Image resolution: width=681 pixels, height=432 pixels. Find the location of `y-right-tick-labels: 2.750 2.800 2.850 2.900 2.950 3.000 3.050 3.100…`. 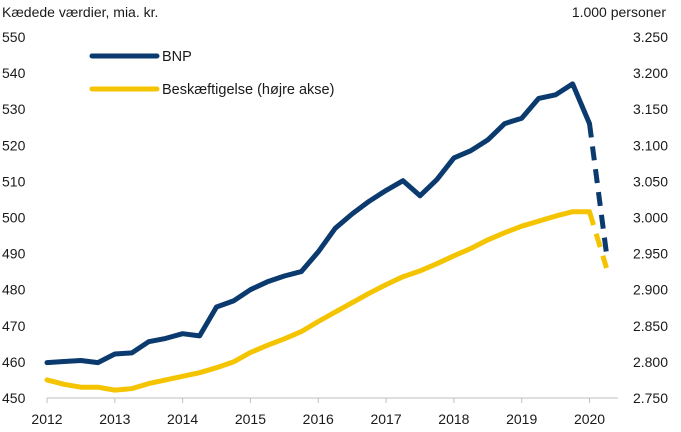

y-right-tick-labels: 2.750 2.800 2.850 2.900 2.950 3.000 3.050 3.100… is located at coordinates (650, 217).